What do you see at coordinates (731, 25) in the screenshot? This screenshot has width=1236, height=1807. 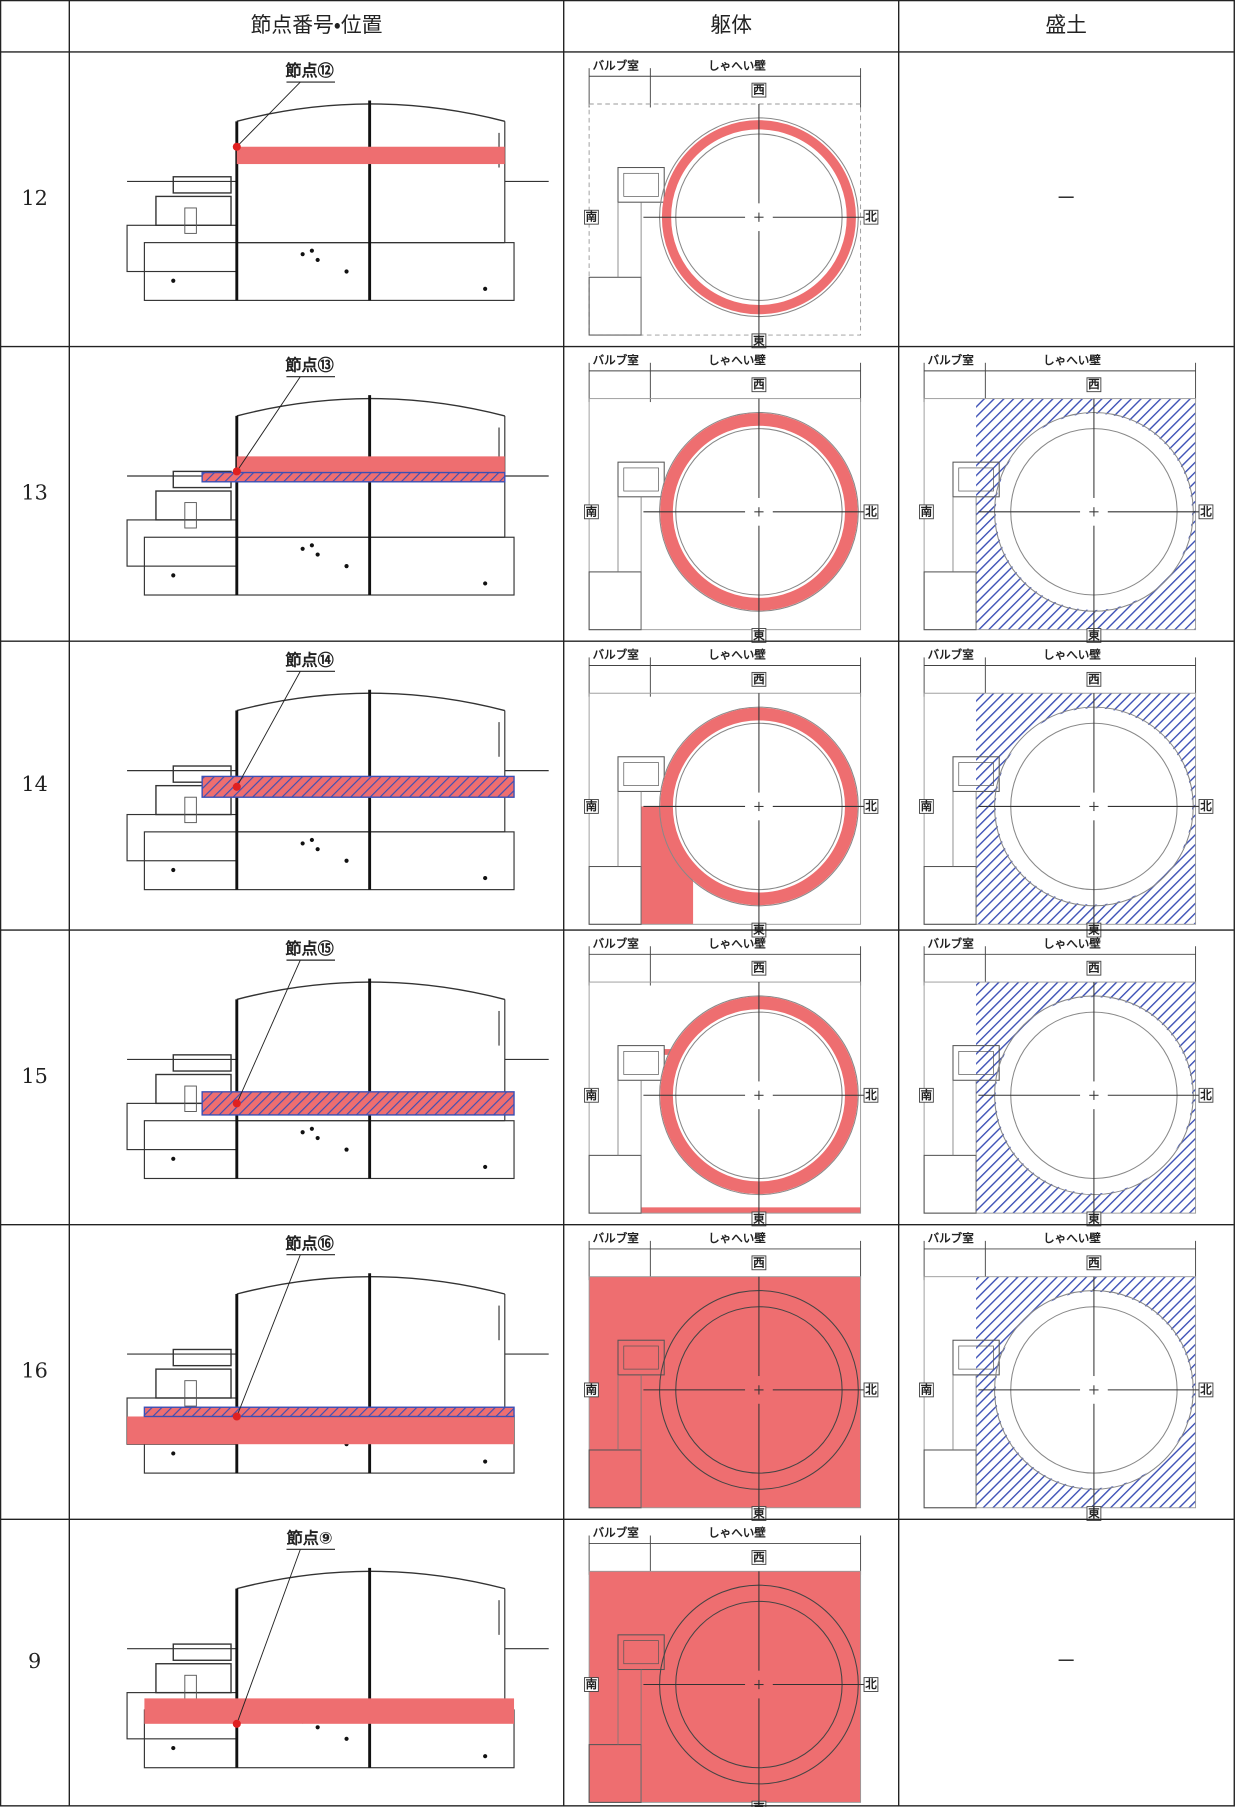 I see `header-body: 躯体` at bounding box center [731, 25].